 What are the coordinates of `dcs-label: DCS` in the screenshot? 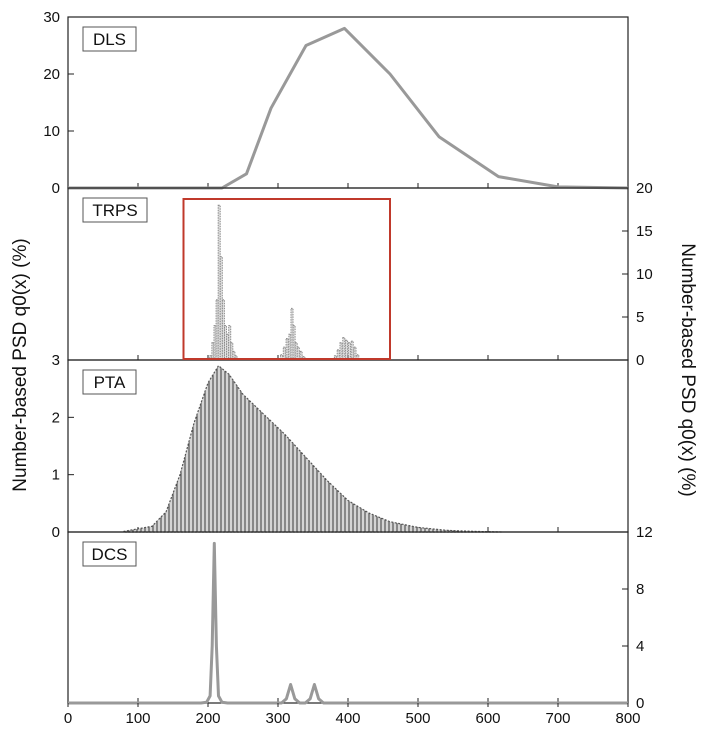 It's located at (110, 554).